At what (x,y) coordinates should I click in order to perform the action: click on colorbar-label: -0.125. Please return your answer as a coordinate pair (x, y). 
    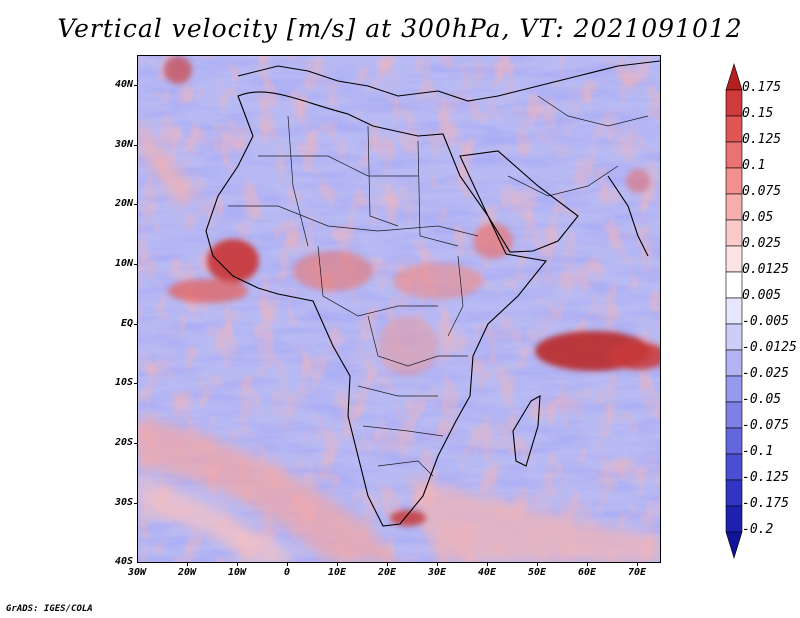
    Looking at the image, I should click on (765, 477).